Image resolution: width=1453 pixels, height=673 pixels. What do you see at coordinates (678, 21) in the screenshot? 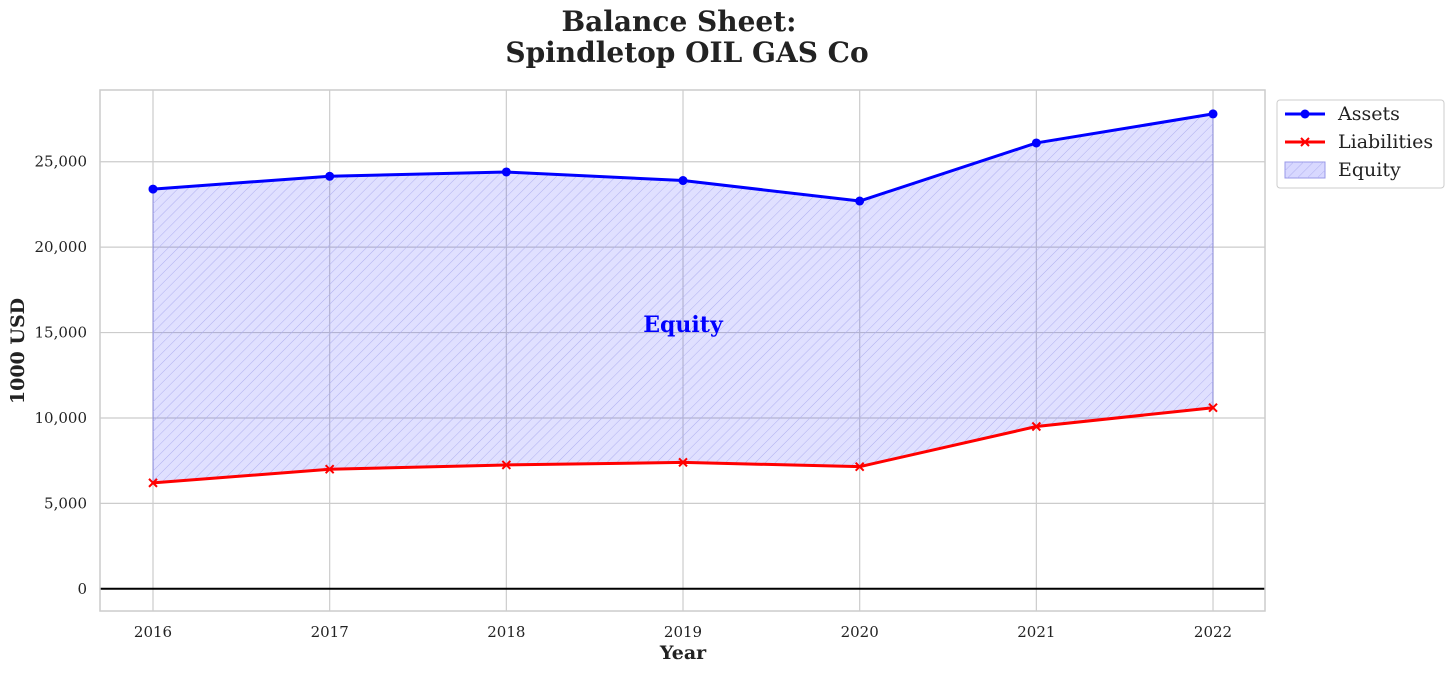
I see `chart-title-line1: Balance Sheet:` at bounding box center [678, 21].